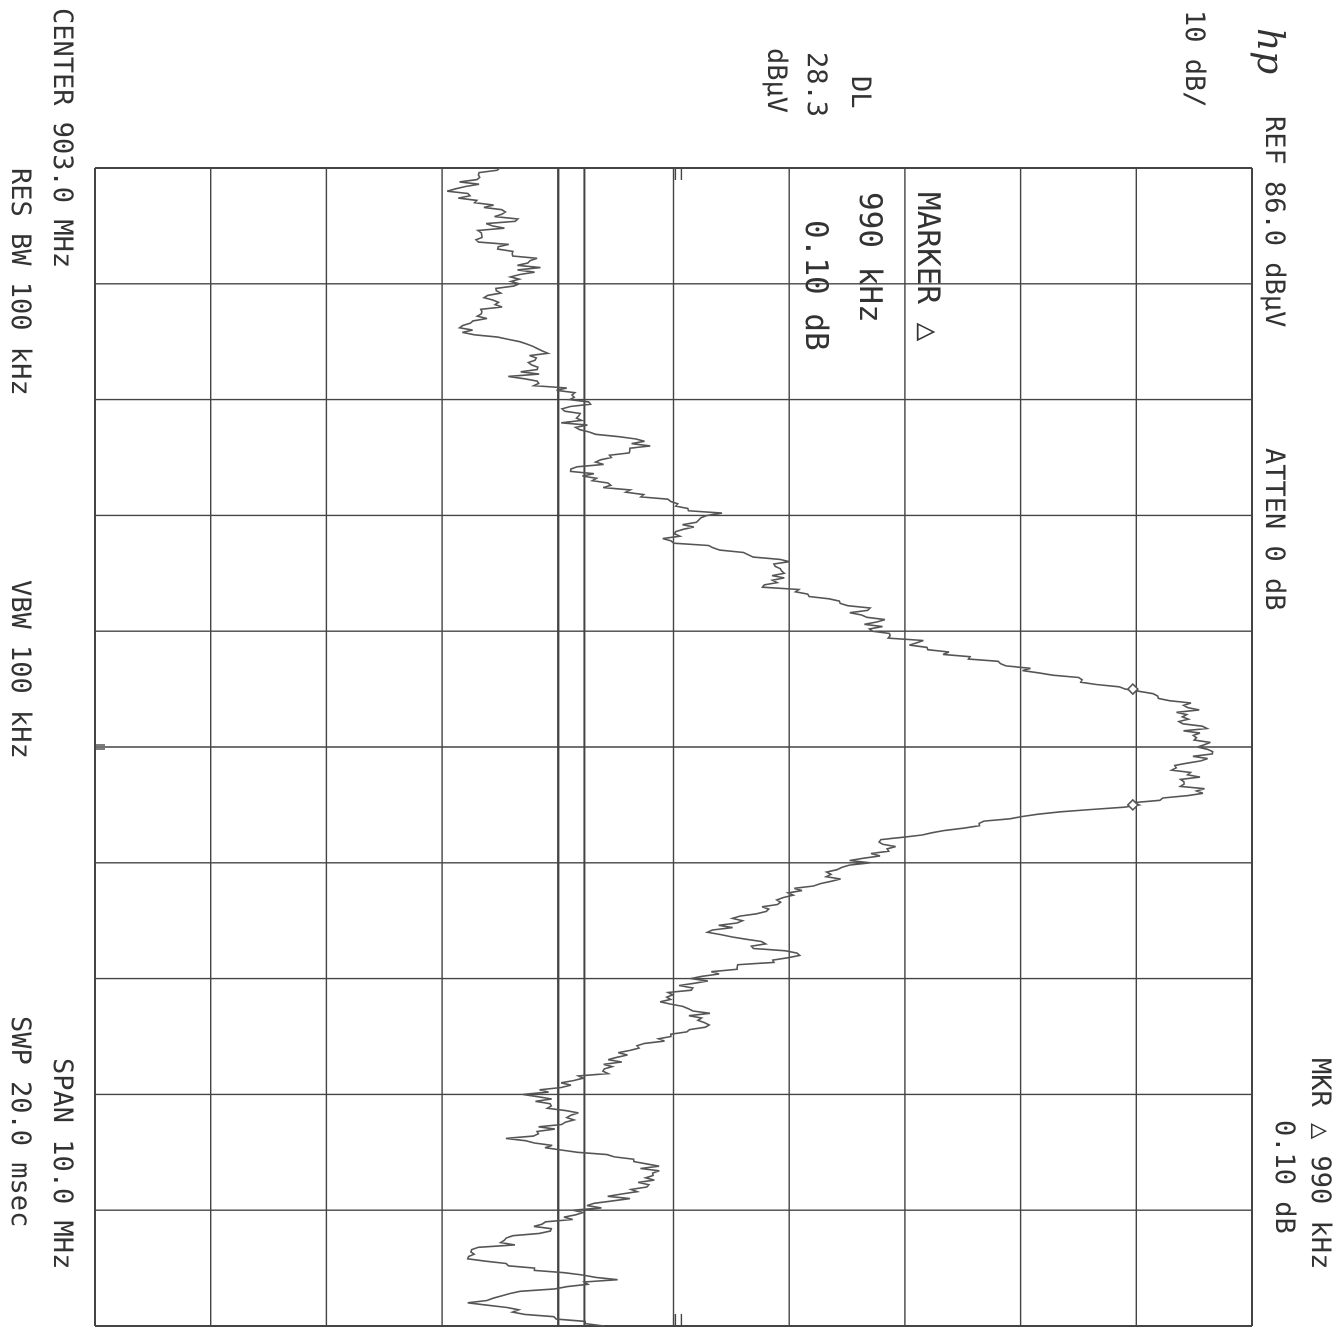 Image resolution: width=1344 pixels, height=1330 pixels. Describe the element at coordinates (20, 669) in the screenshot. I see `vbw-label: VBW 100 kHz` at that location.